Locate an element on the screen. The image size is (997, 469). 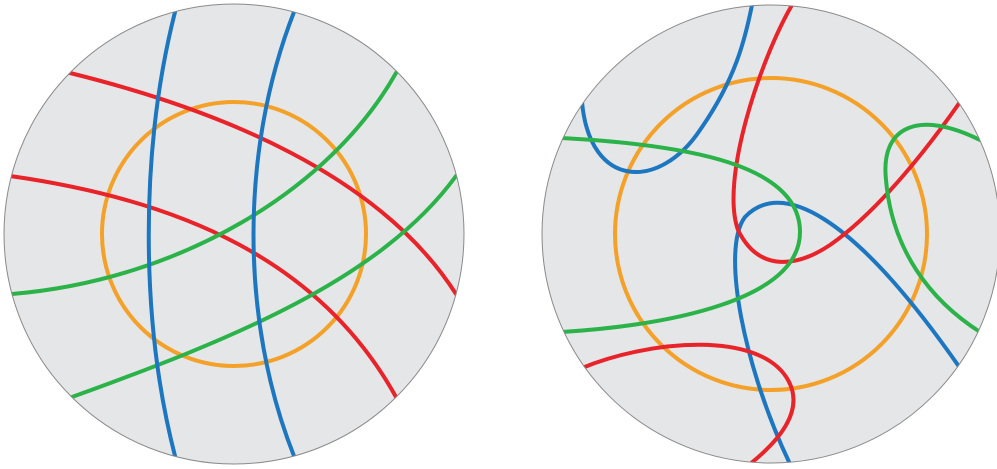
right-blue-loop-top is located at coordinates (667, 89).